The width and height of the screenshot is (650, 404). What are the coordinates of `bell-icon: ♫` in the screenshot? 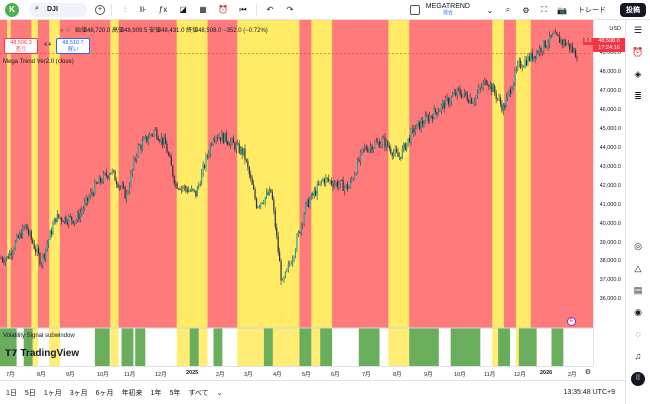 It's located at (638, 356).